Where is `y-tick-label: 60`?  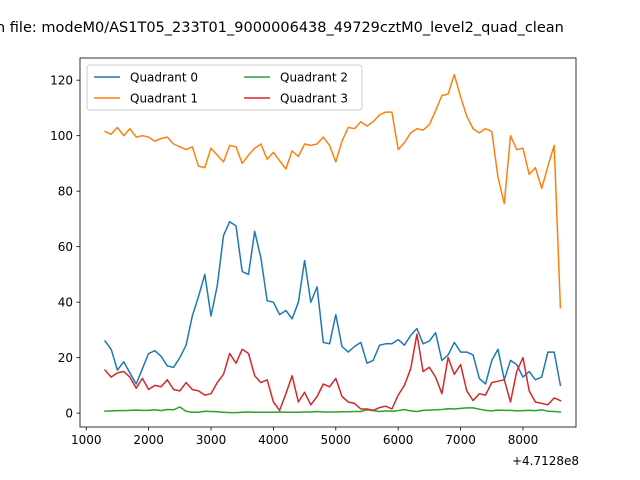
y-tick-label: 60 is located at coordinates (65, 247).